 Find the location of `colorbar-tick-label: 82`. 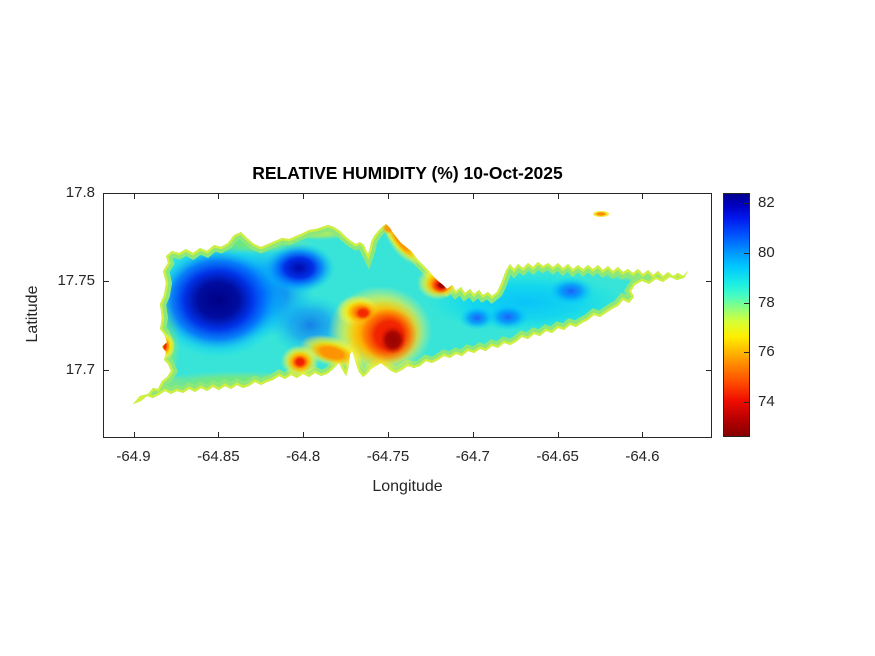

colorbar-tick-label: 82 is located at coordinates (766, 202).